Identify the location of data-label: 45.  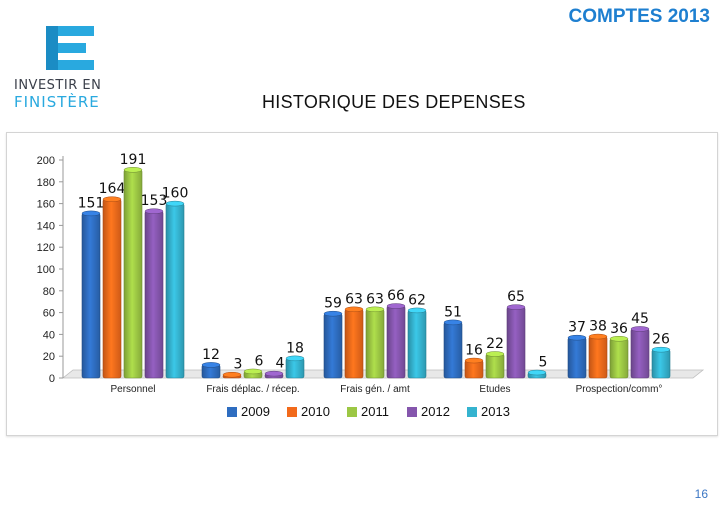
(640, 319).